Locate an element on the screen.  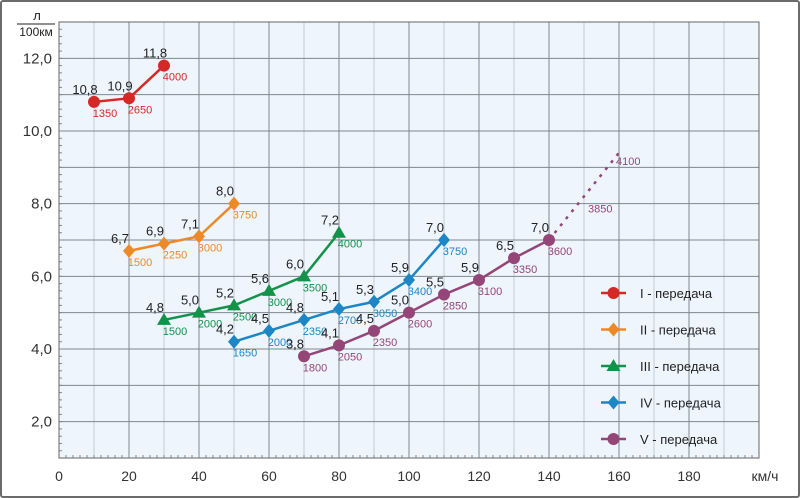
value-label: 5,2 is located at coordinates (225, 292).